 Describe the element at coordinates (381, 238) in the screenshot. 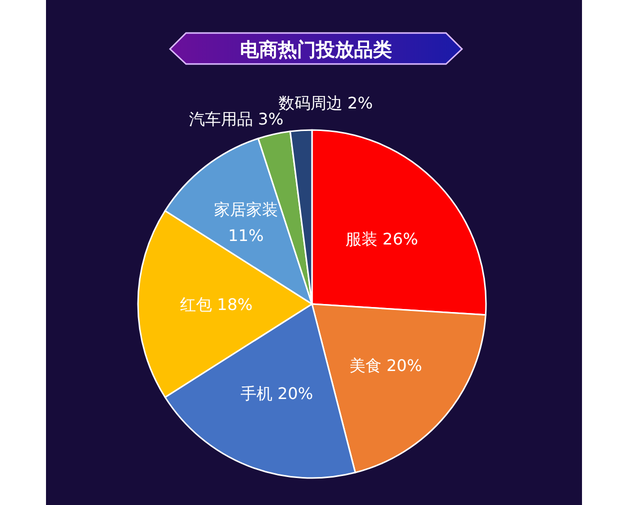

I see `slice-label: 服装 26%` at that location.